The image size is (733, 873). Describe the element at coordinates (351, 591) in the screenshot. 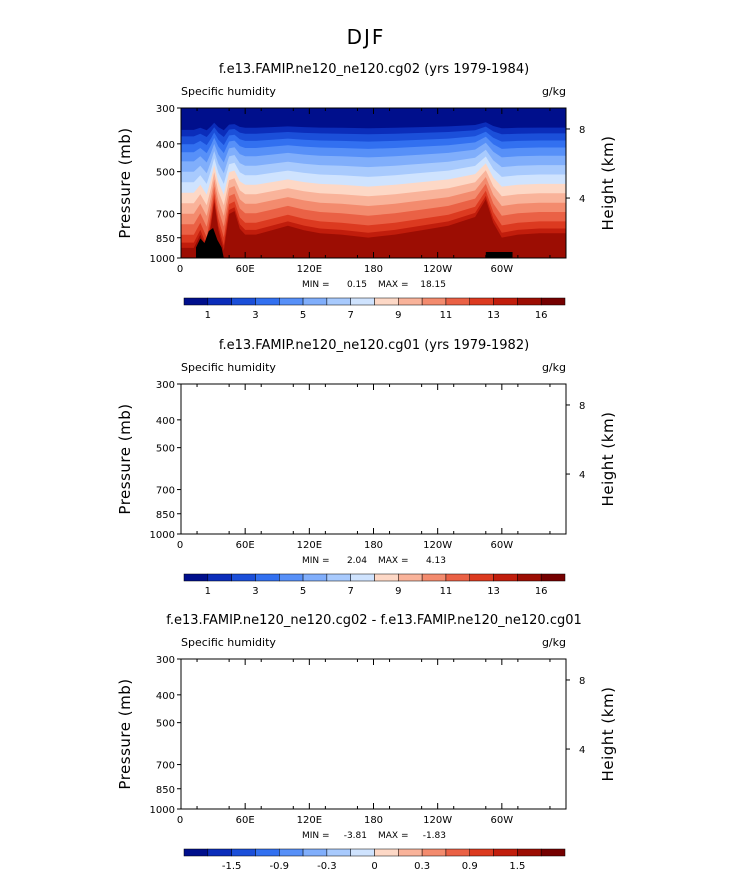

I see `colorbar-label: 7` at that location.